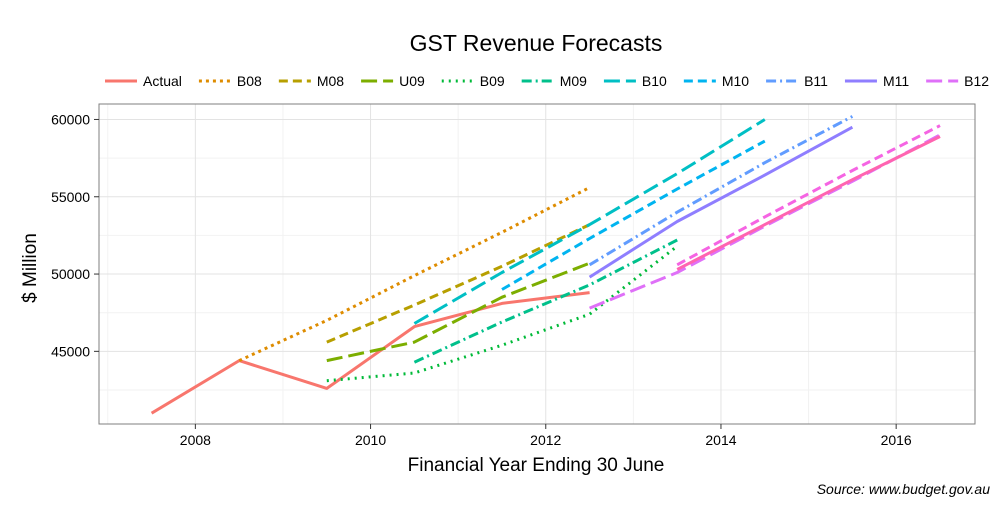  I want to click on legend-item-actual: Actual, so click(143, 81).